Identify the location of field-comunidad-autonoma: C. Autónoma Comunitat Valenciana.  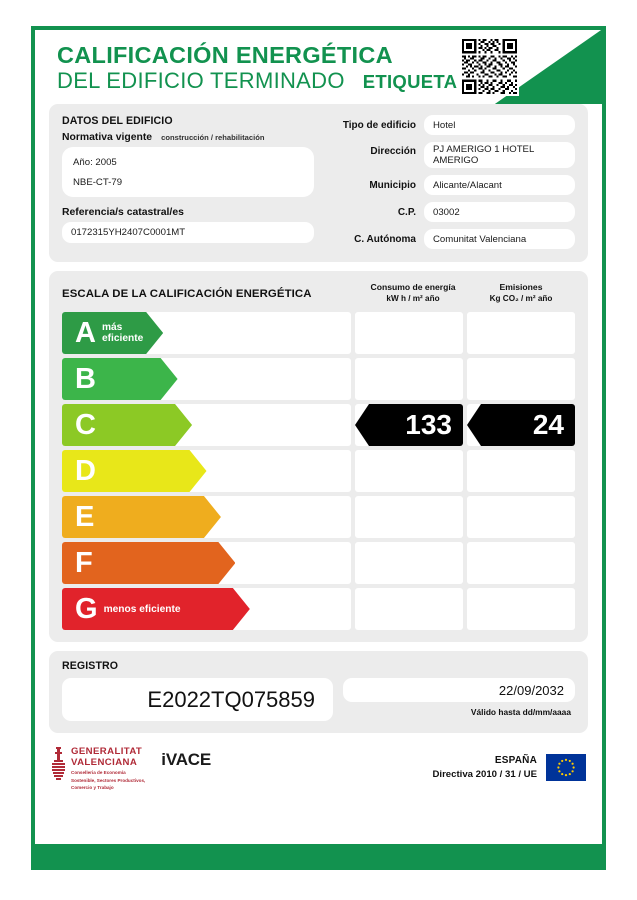
(449, 239).